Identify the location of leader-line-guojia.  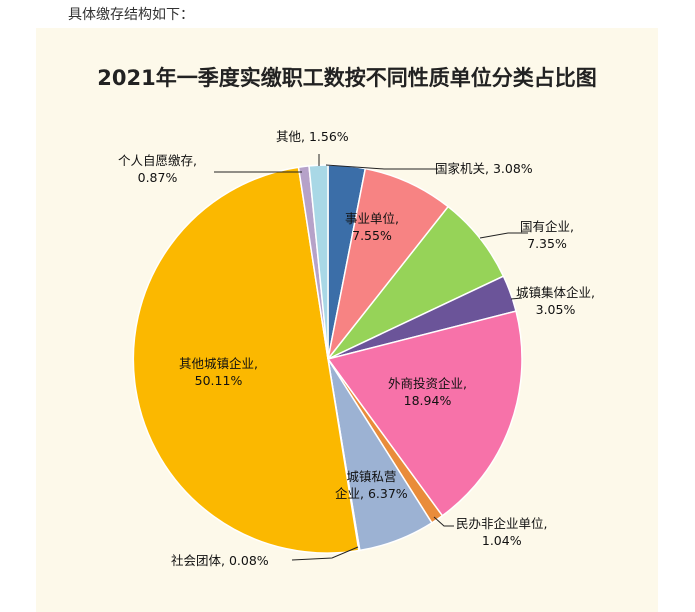
(381, 167).